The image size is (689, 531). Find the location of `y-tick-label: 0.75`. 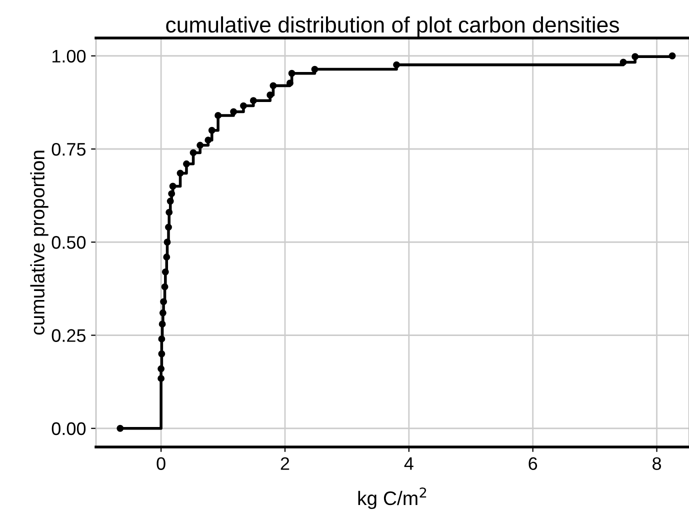

y-tick-label: 0.75 is located at coordinates (69, 149).